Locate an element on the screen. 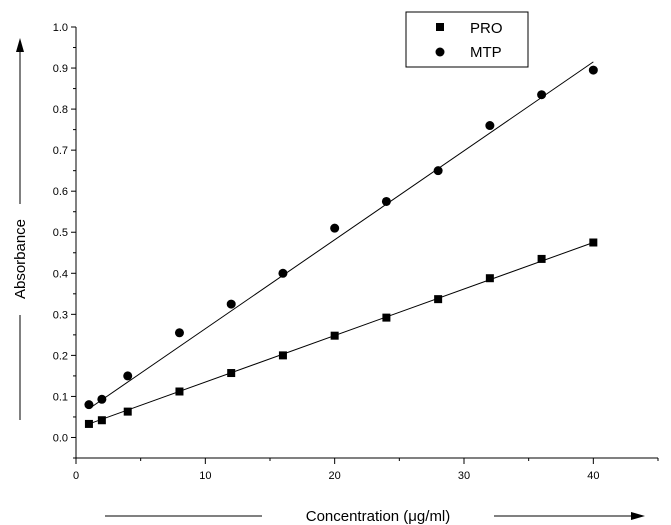  y-tick-label: 0.8 is located at coordinates (60, 110).